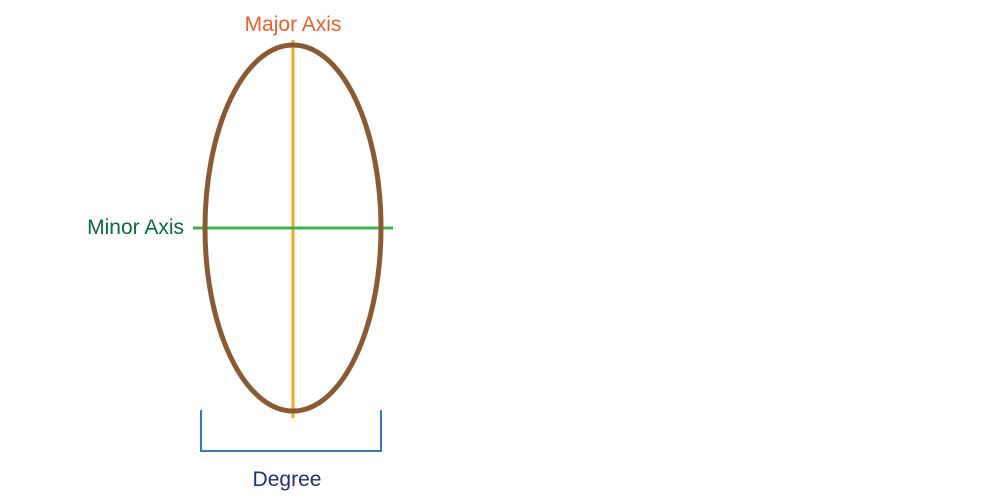 The image size is (991, 504). What do you see at coordinates (135, 227) in the screenshot?
I see `minor-axis-label: Minor Axis` at bounding box center [135, 227].